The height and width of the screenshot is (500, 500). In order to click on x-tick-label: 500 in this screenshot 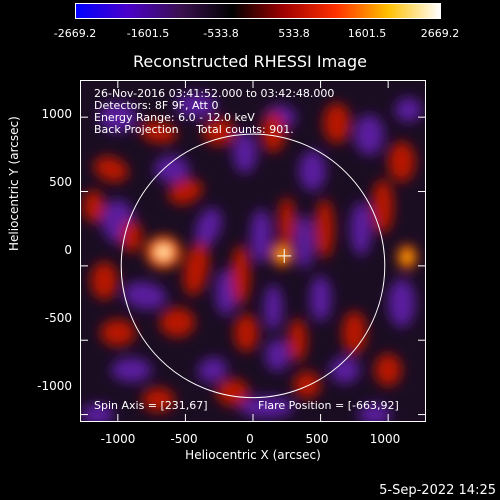, I will do `click(317, 439)`.